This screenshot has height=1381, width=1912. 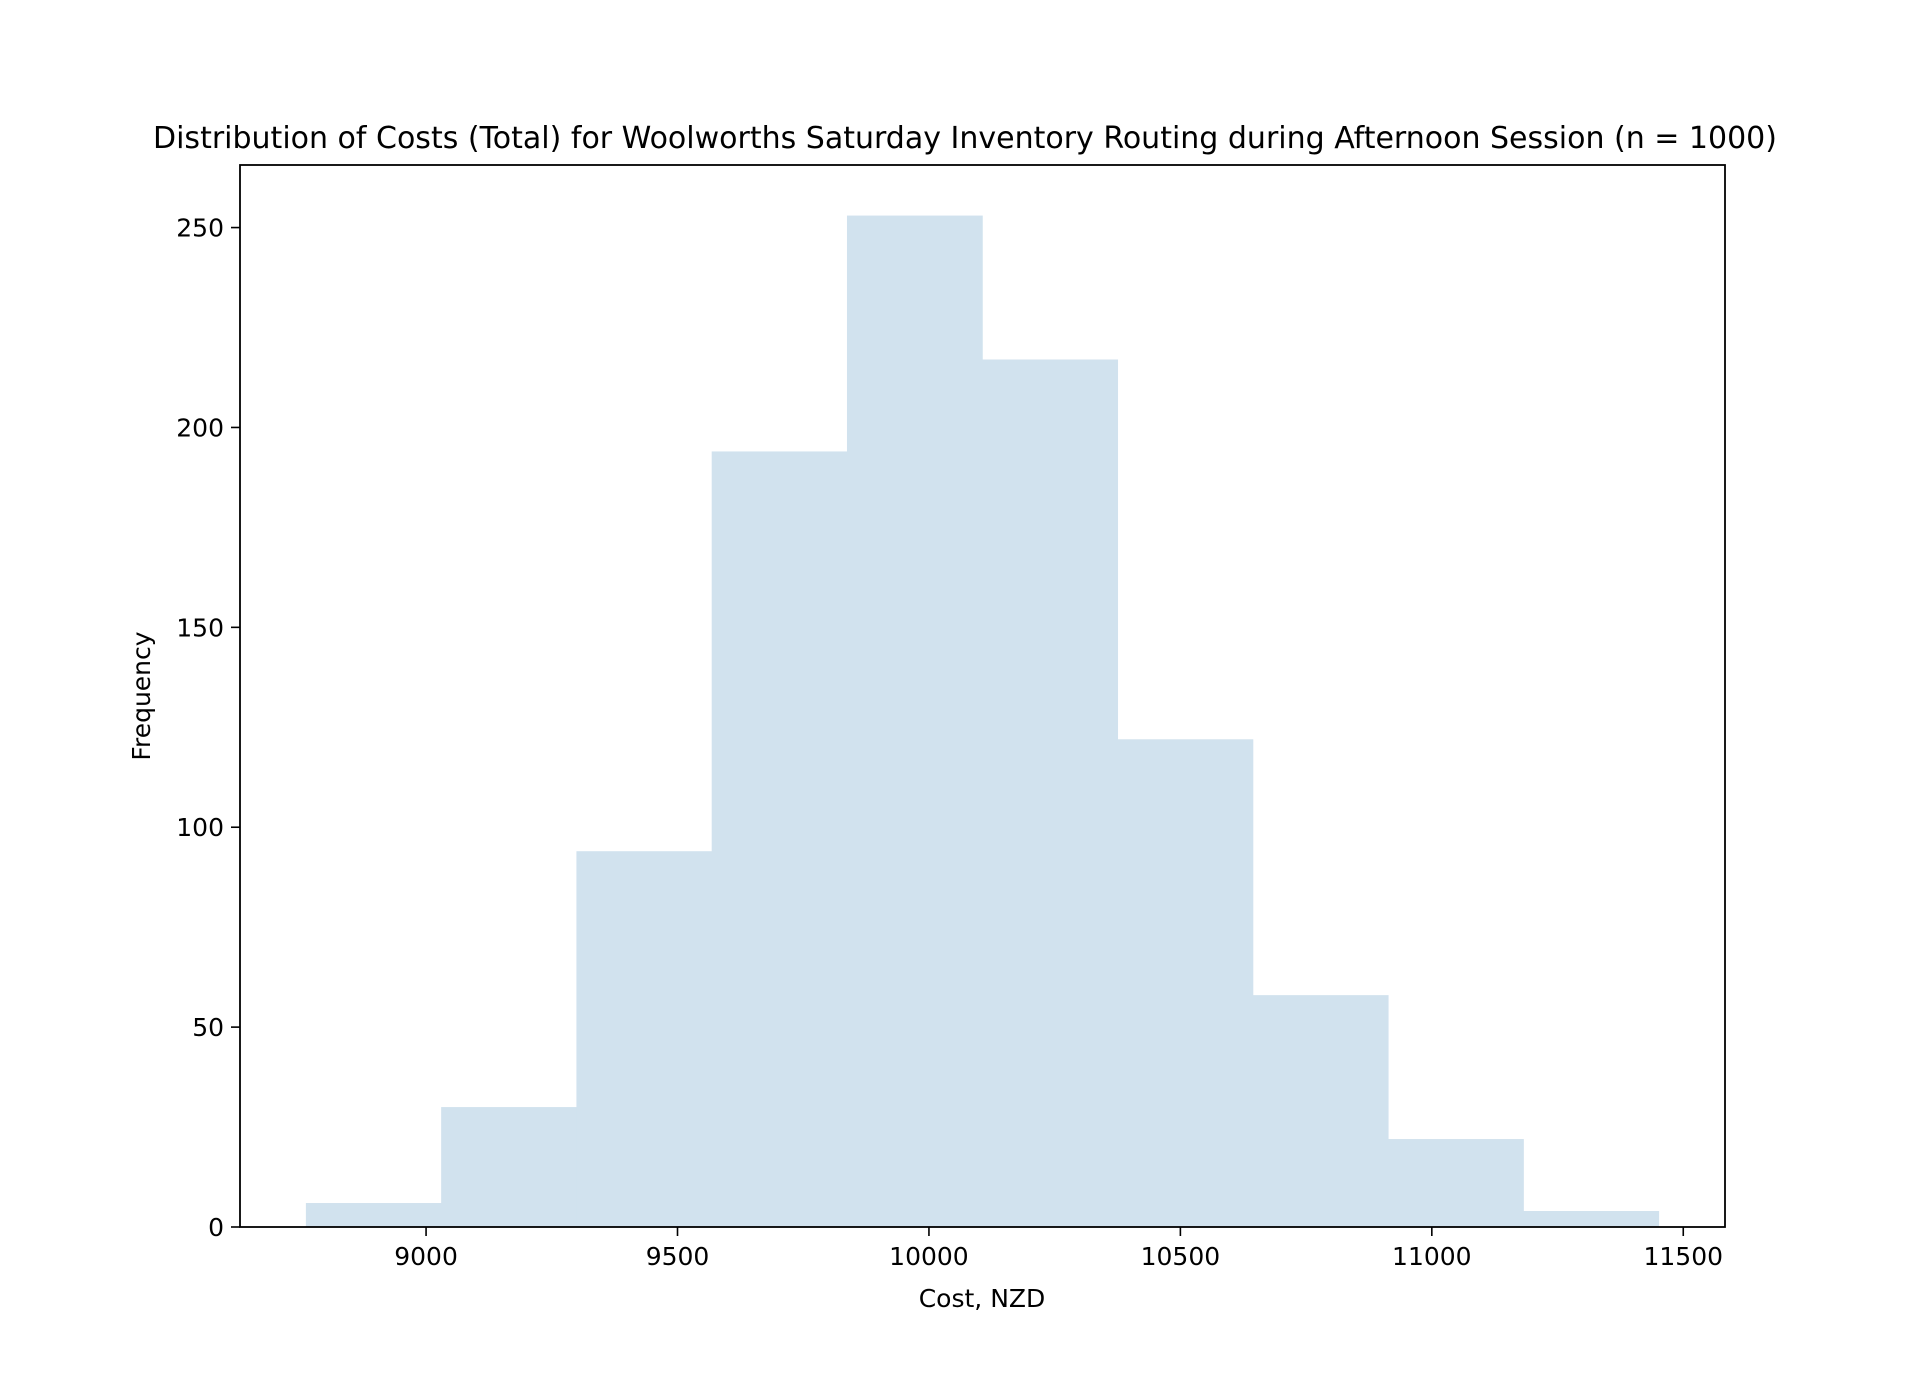 What do you see at coordinates (1683, 1256) in the screenshot?
I see `x-tick-label: 11500` at bounding box center [1683, 1256].